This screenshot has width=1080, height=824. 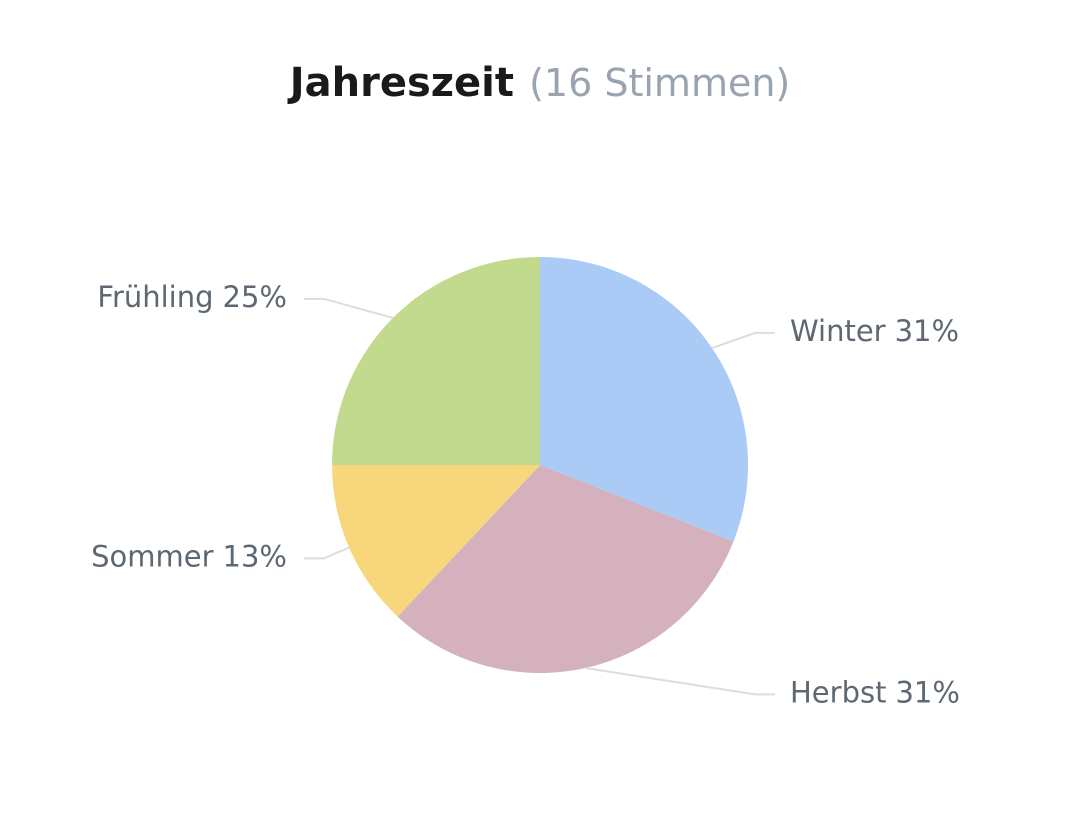 What do you see at coordinates (152, 556) in the screenshot?
I see `slice-category: Sommer` at bounding box center [152, 556].